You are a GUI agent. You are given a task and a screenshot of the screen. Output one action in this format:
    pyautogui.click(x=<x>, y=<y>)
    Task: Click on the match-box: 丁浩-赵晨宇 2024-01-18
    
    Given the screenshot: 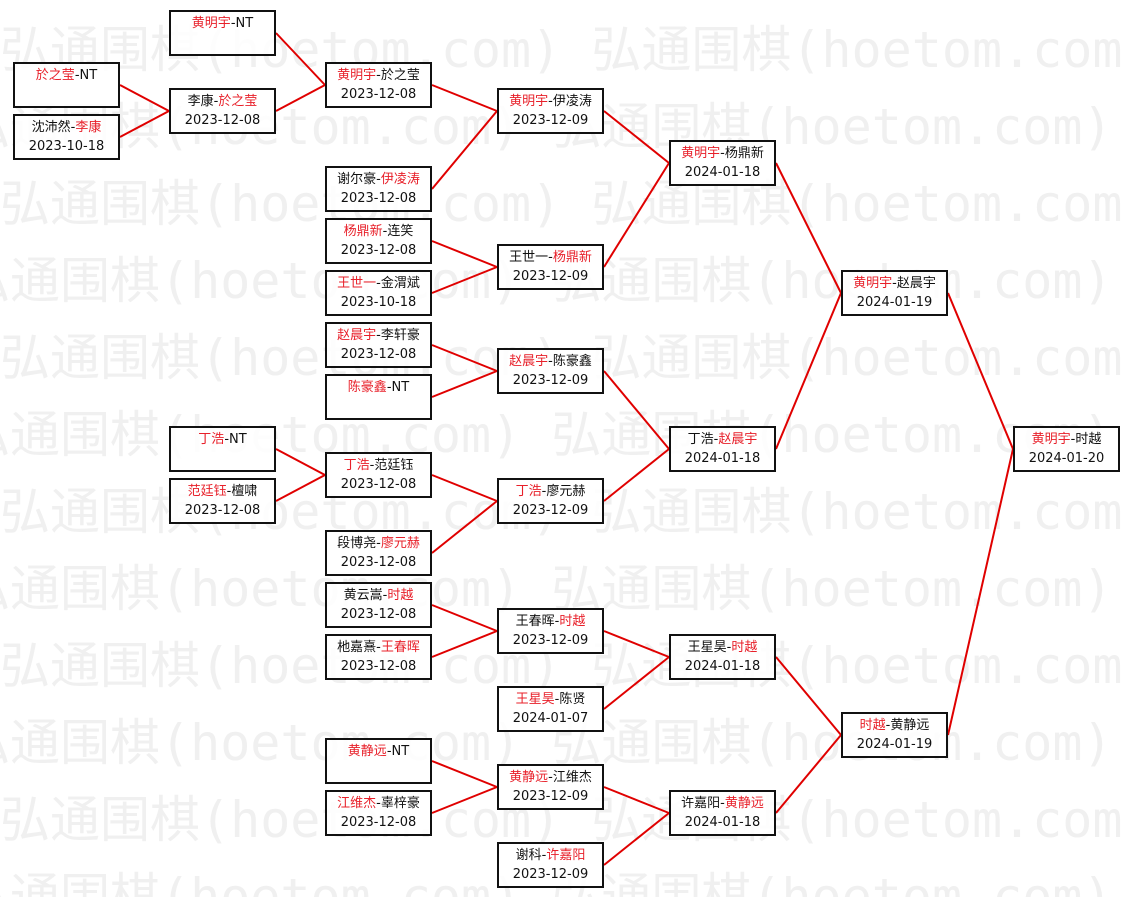 What is the action you would take?
    pyautogui.click(x=722, y=449)
    